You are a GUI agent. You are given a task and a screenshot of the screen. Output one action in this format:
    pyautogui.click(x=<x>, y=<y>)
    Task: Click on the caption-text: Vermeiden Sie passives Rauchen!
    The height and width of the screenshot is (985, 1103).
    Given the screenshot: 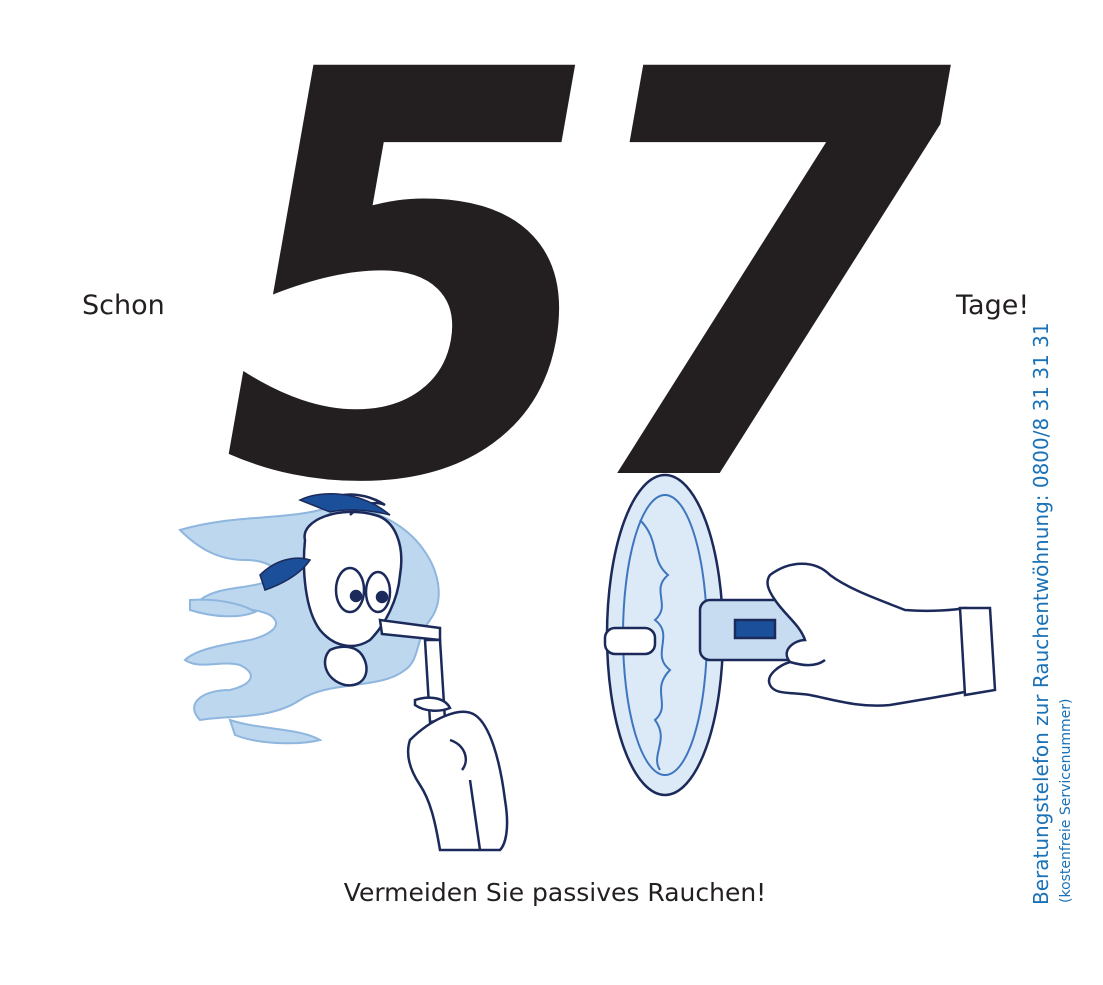 What is the action you would take?
    pyautogui.click(x=555, y=892)
    